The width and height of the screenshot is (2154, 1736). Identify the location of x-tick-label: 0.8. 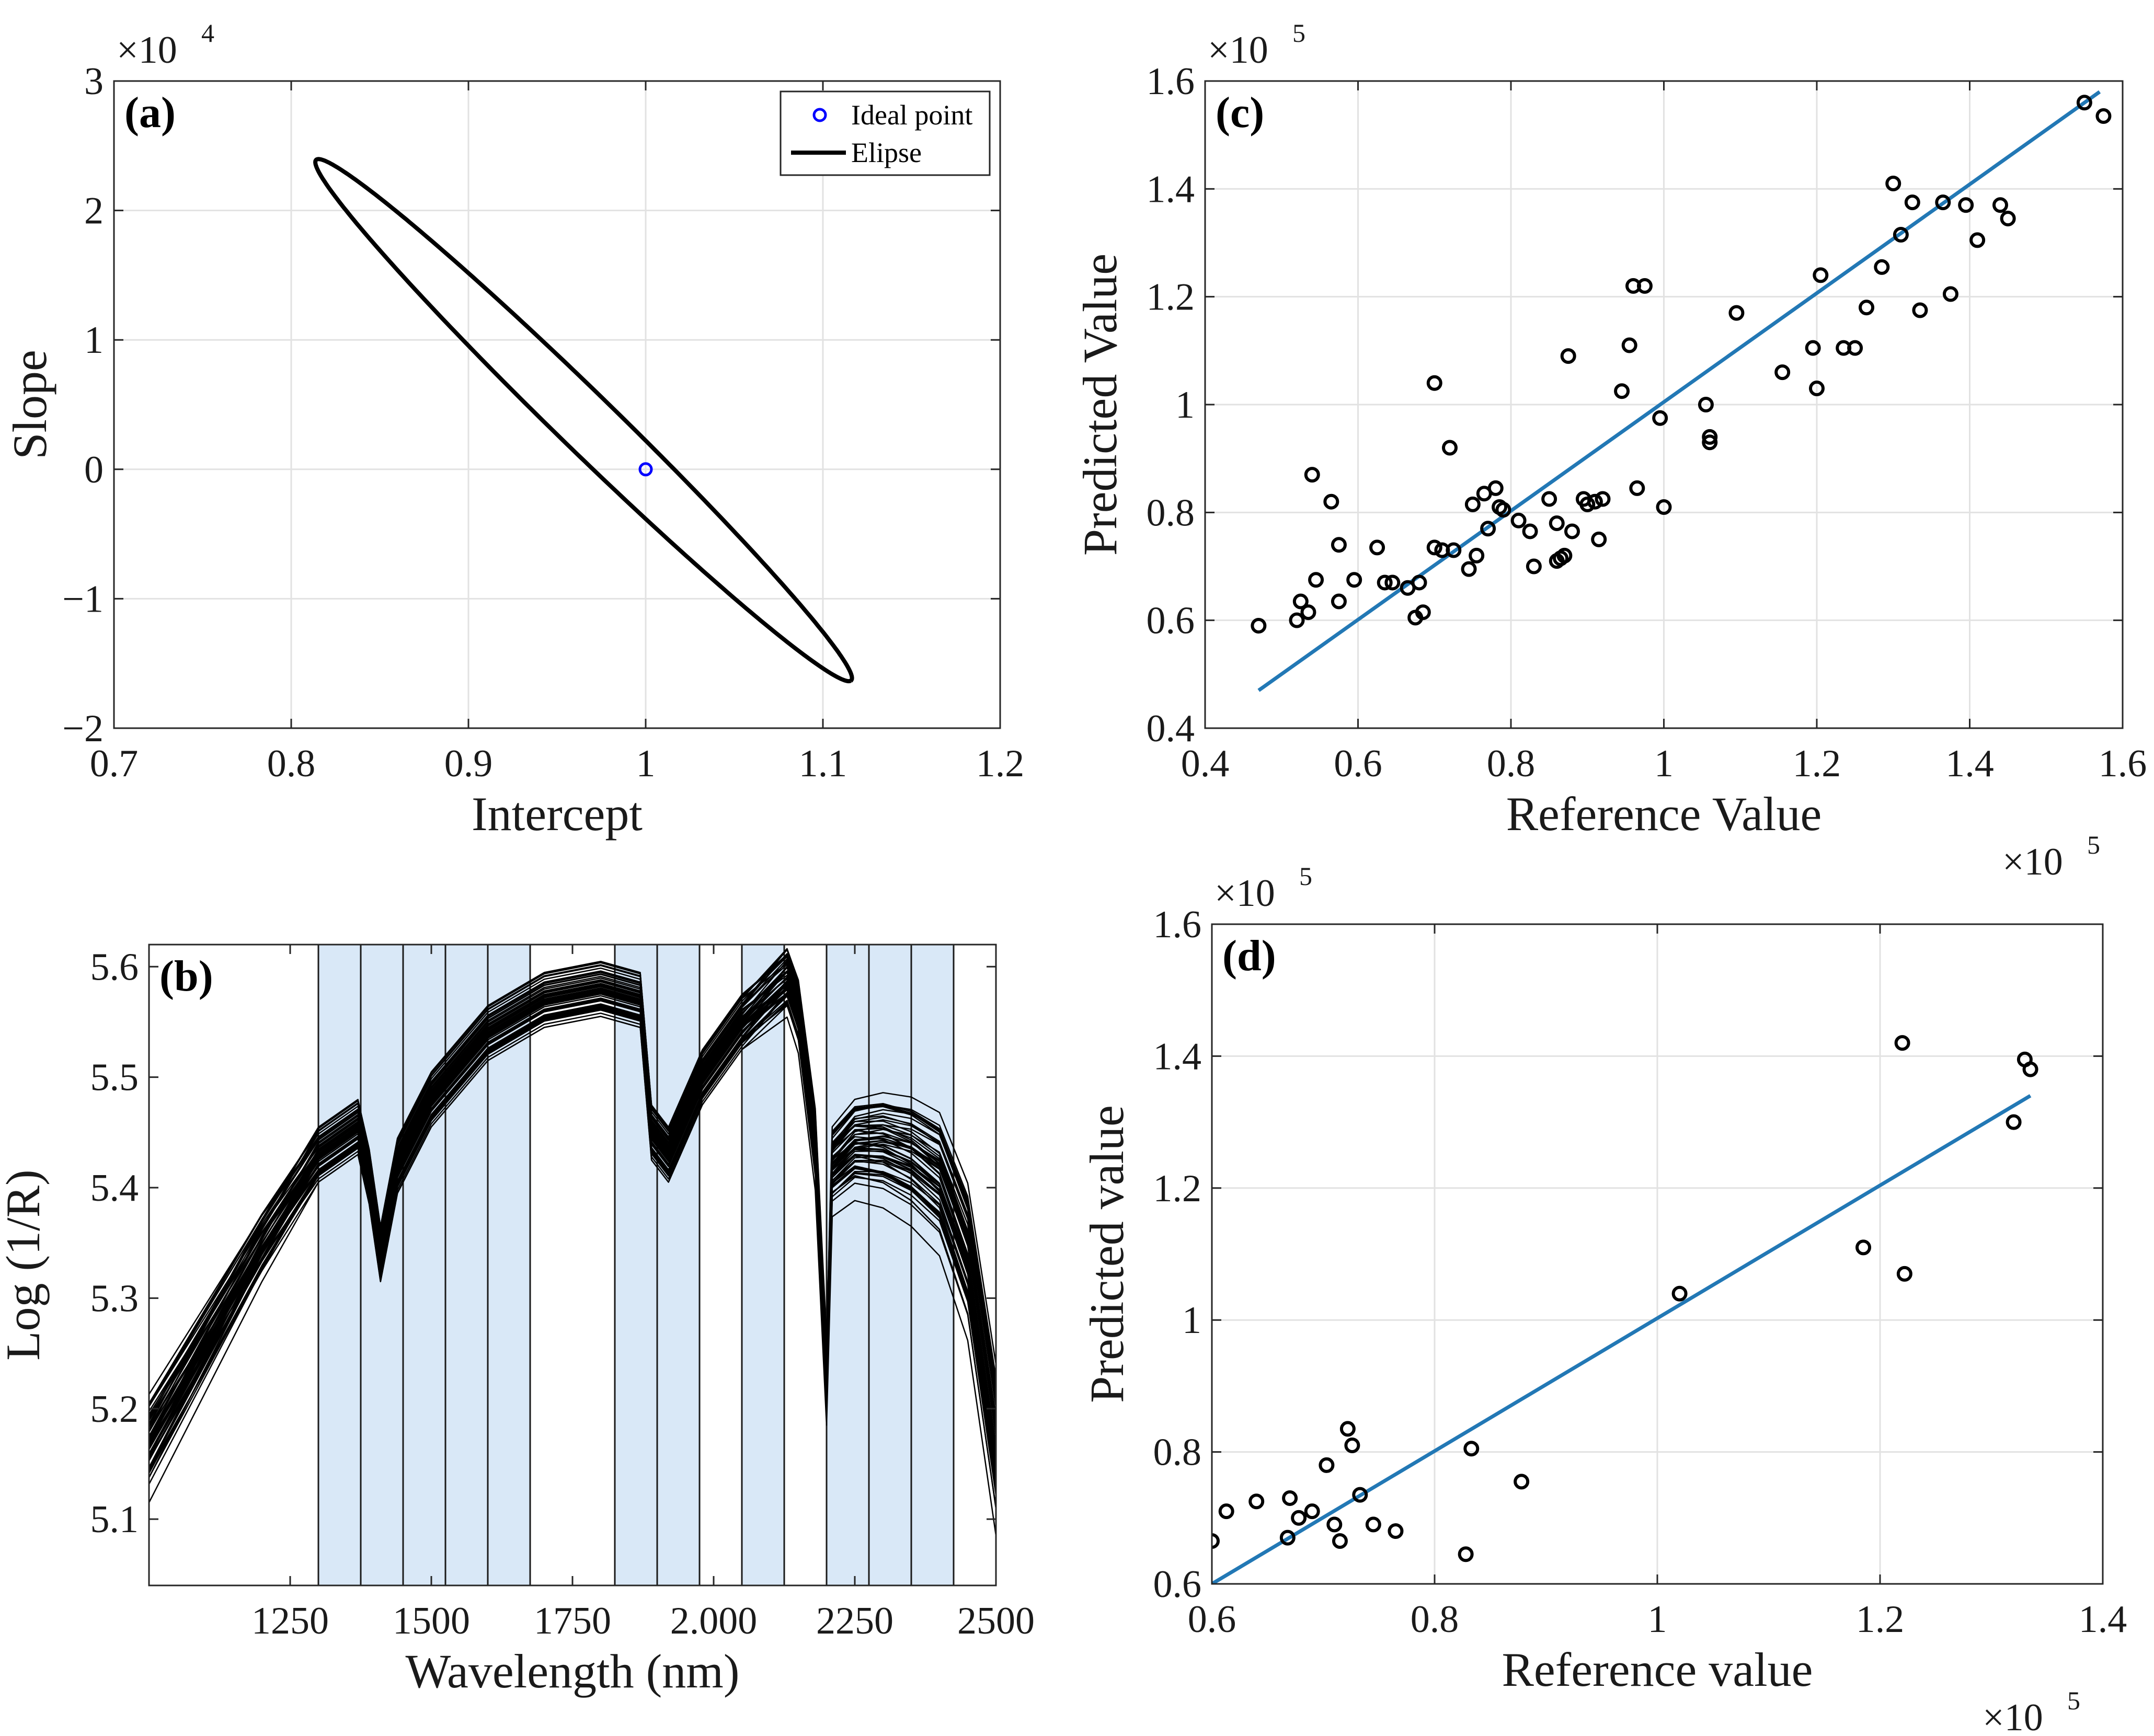
(1435, 1619).